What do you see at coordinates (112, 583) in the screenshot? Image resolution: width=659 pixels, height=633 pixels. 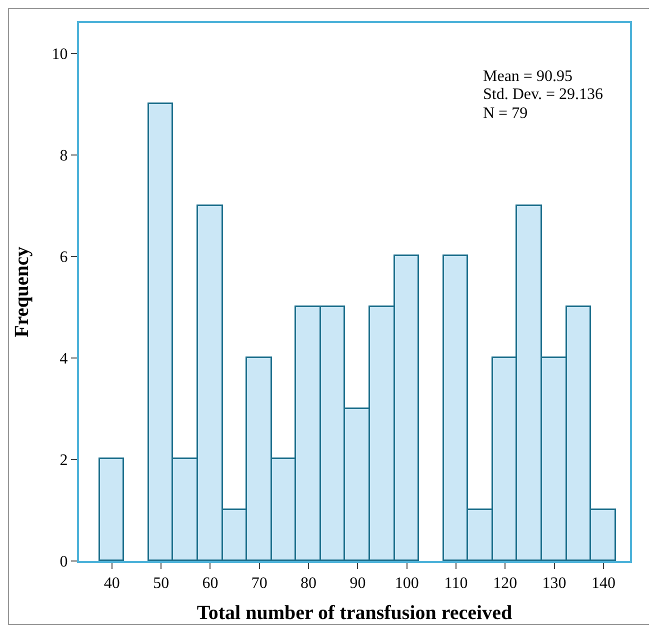 I see `x-tick-label: 40` at bounding box center [112, 583].